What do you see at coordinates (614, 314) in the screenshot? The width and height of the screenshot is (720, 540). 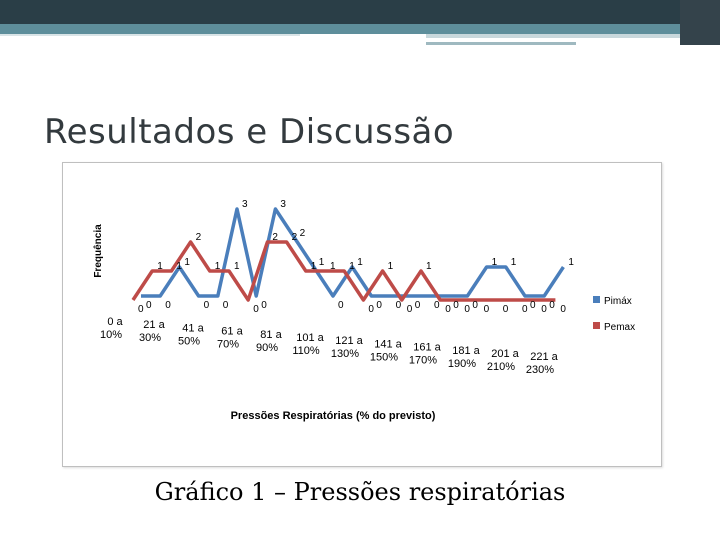 I see `legend: Pimáx Pemax` at bounding box center [614, 314].